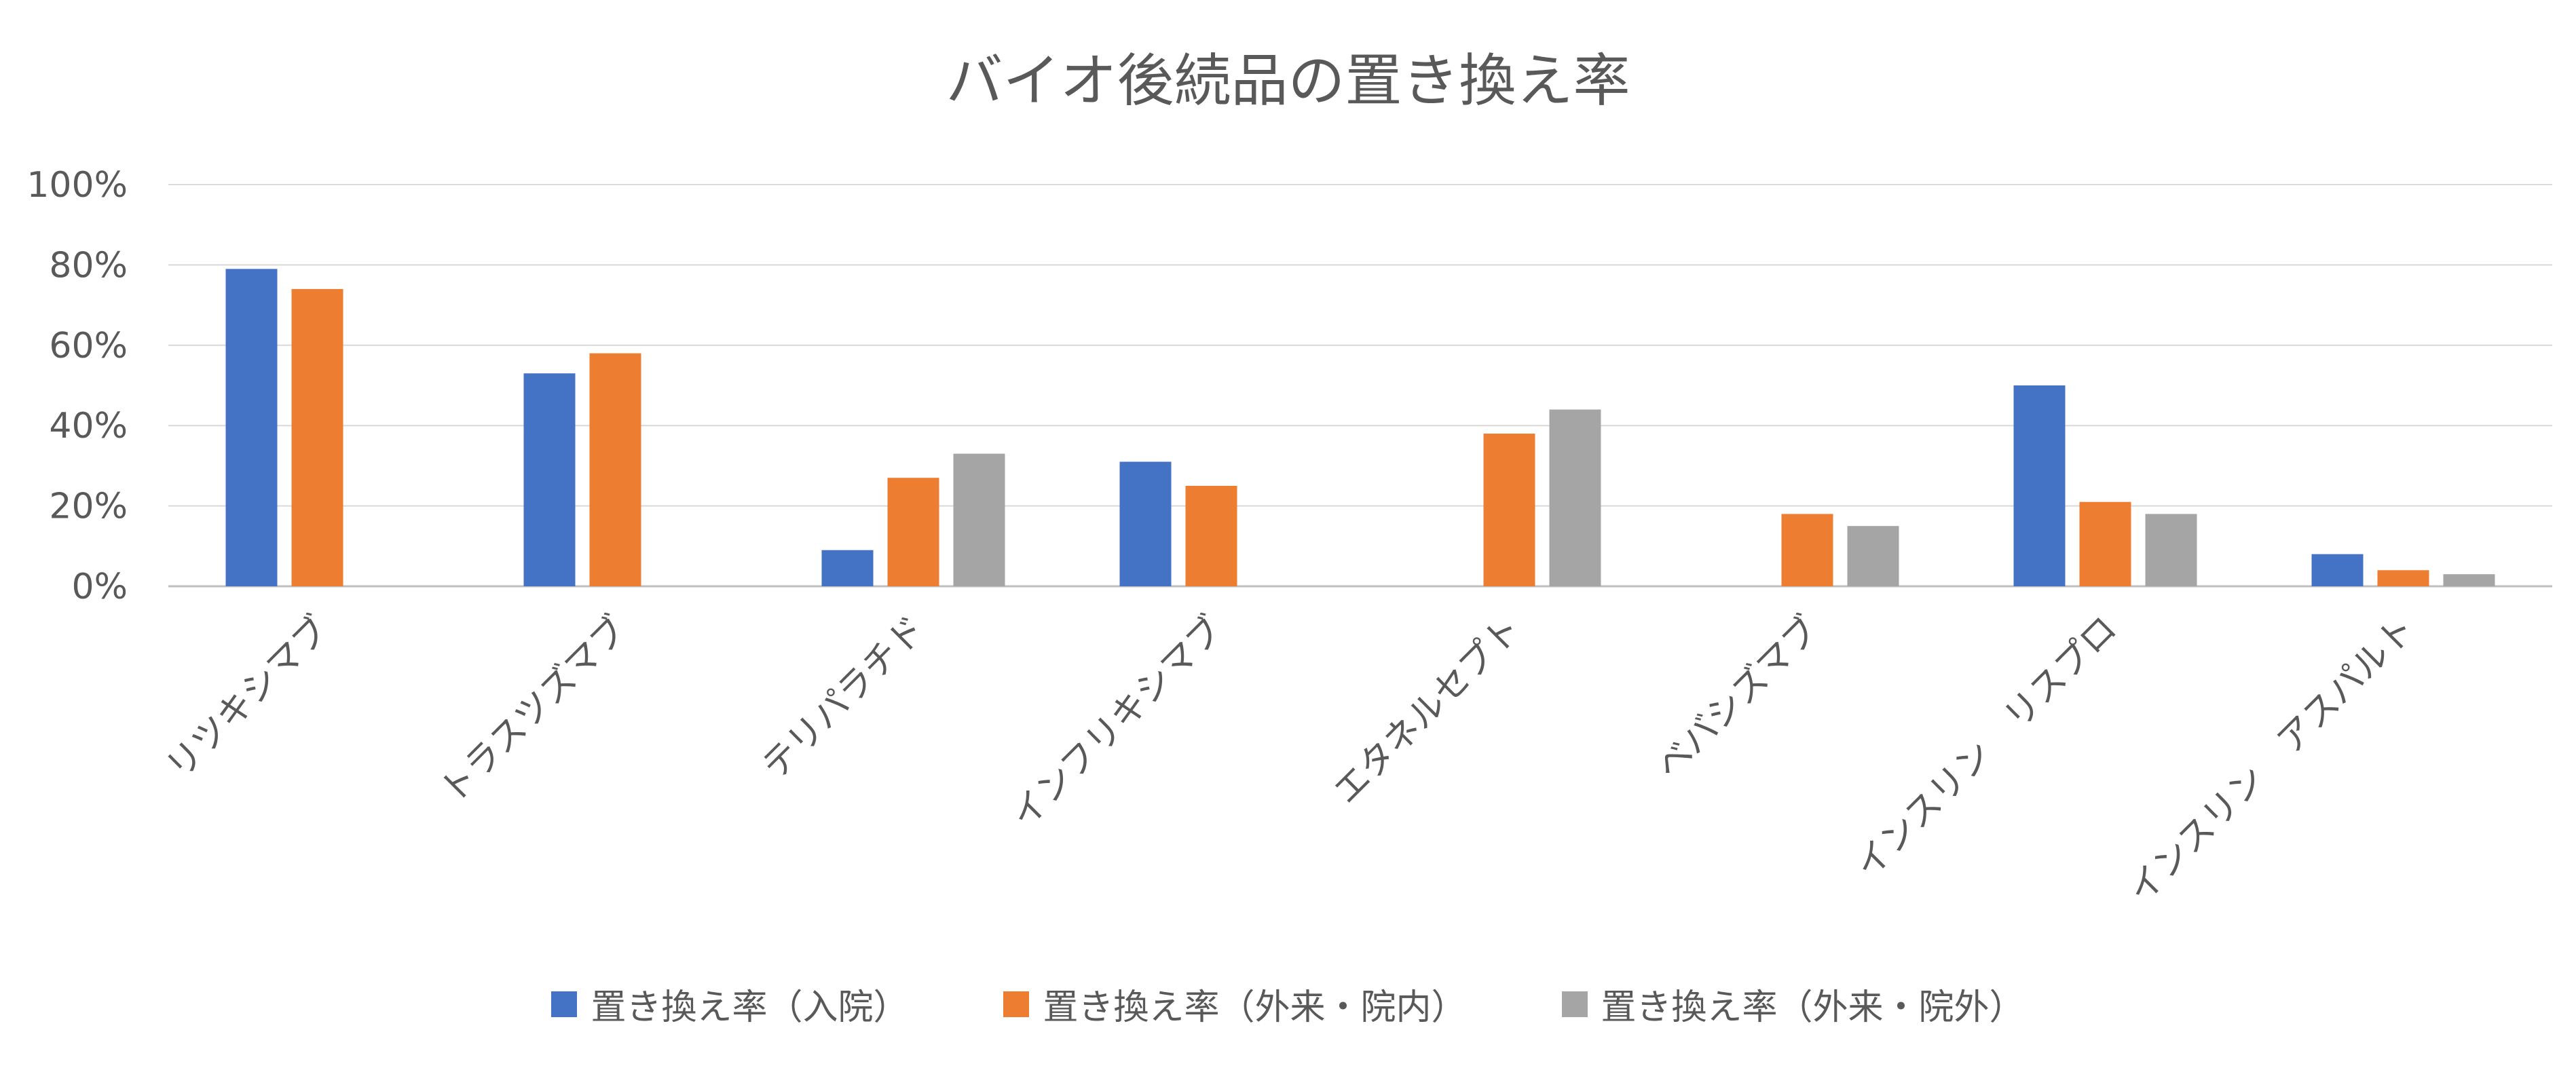 The image size is (2576, 1066). What do you see at coordinates (89, 426) in the screenshot?
I see `y-tick-label: 40%` at bounding box center [89, 426].